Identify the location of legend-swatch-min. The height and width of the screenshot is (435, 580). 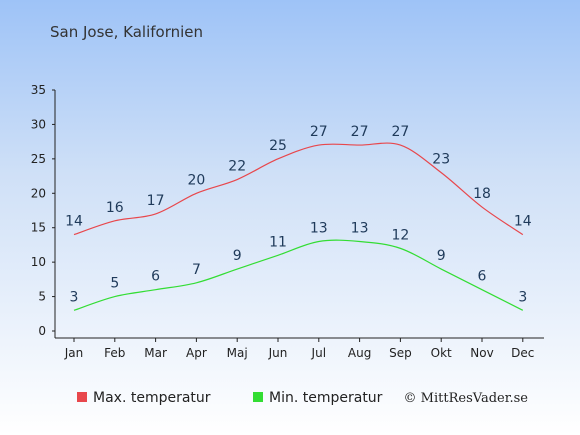
(258, 397).